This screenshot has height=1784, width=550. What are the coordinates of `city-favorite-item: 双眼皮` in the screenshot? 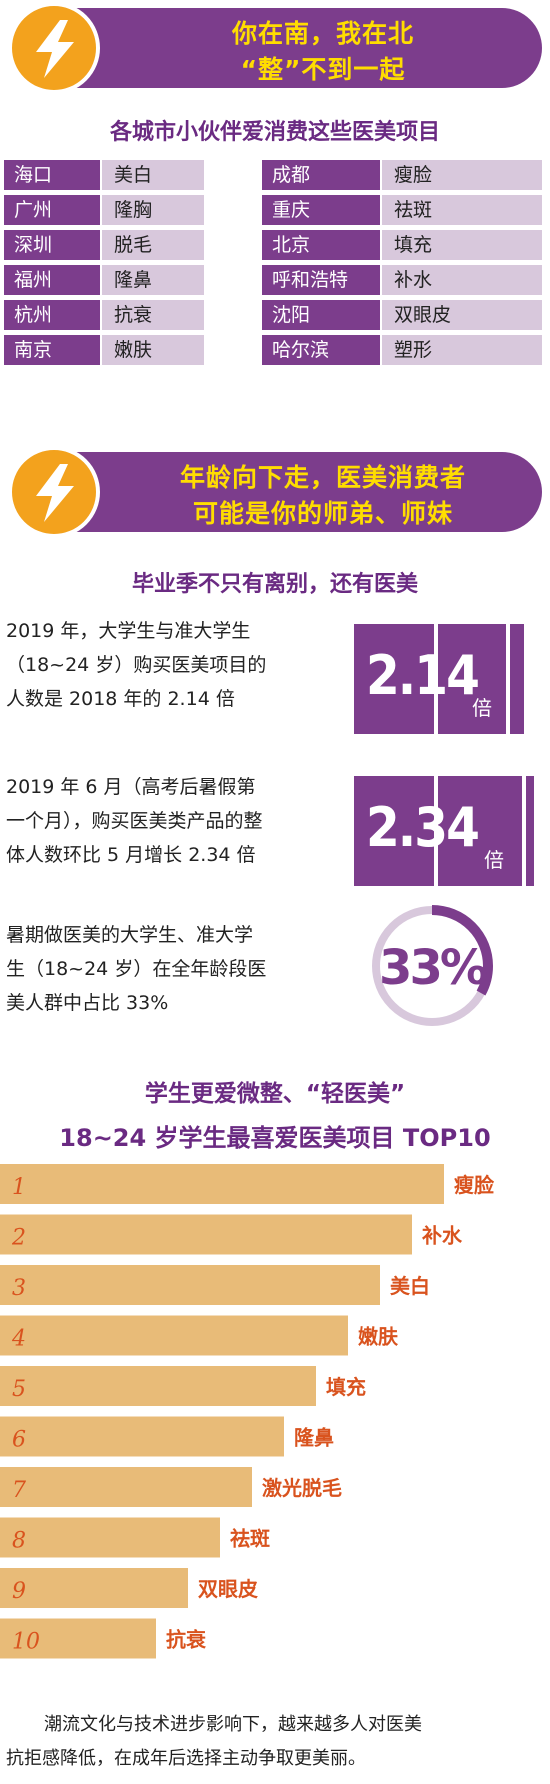 It's located at (462, 315).